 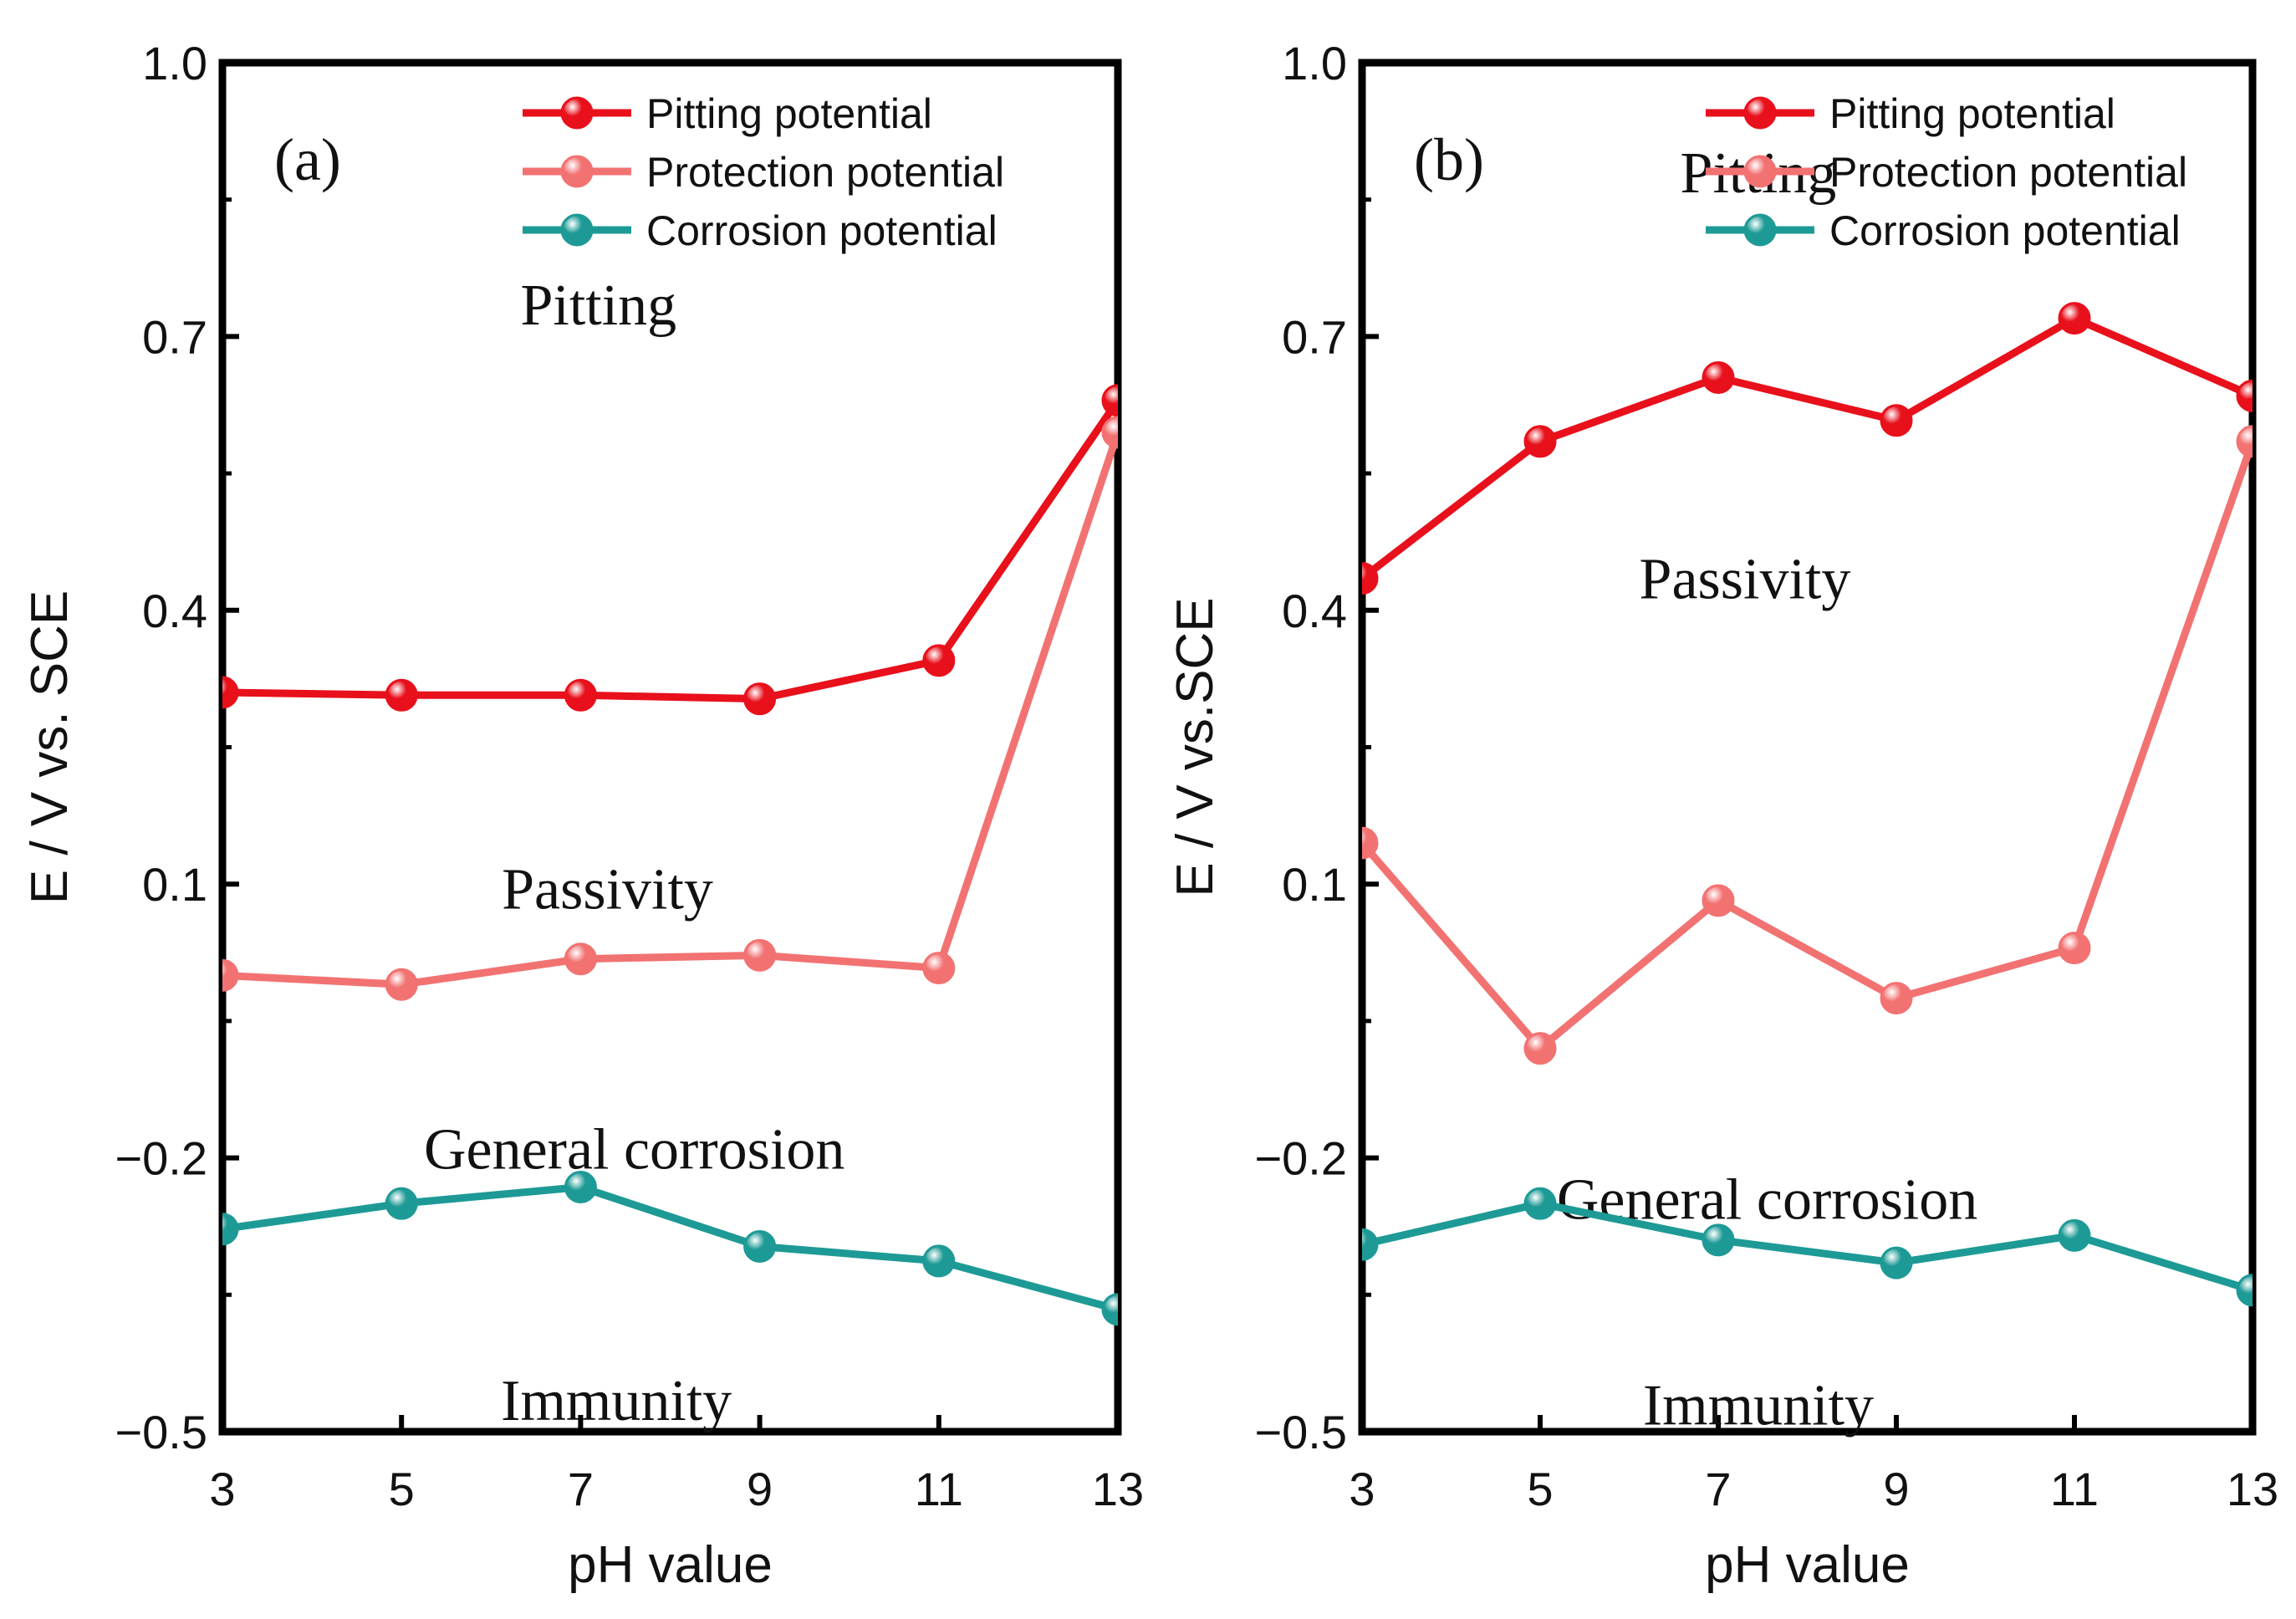 I want to click on region-label: General corrosion, so click(x=634, y=1150).